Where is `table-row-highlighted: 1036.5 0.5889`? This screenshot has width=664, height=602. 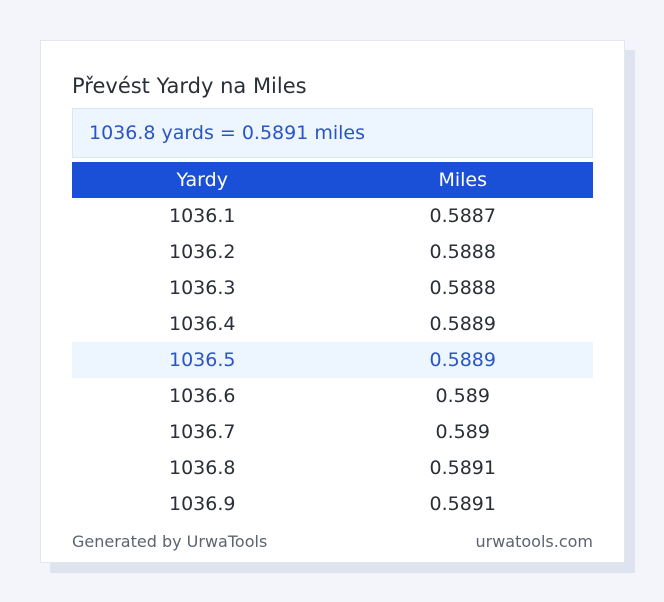
table-row-highlighted: 1036.5 0.5889 is located at coordinates (332, 360).